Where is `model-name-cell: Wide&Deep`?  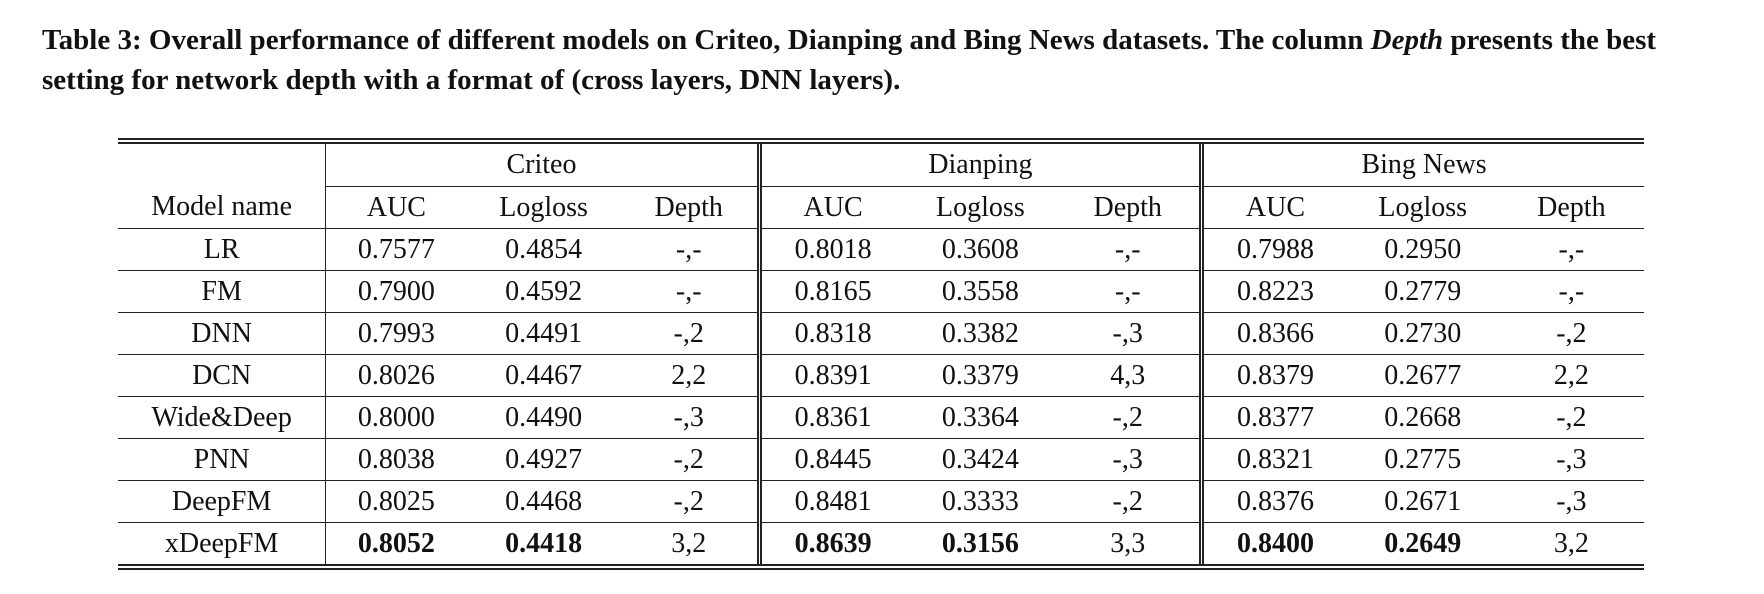
model-name-cell: Wide&Deep is located at coordinates (221, 417).